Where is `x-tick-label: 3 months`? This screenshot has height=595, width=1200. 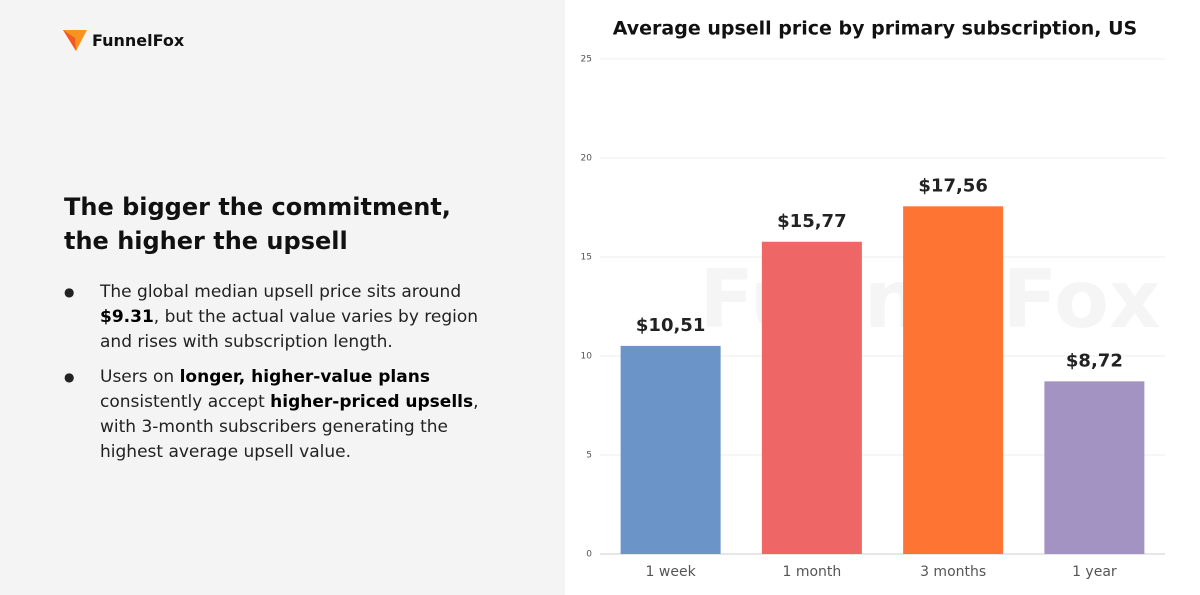 x-tick-label: 3 months is located at coordinates (953, 572).